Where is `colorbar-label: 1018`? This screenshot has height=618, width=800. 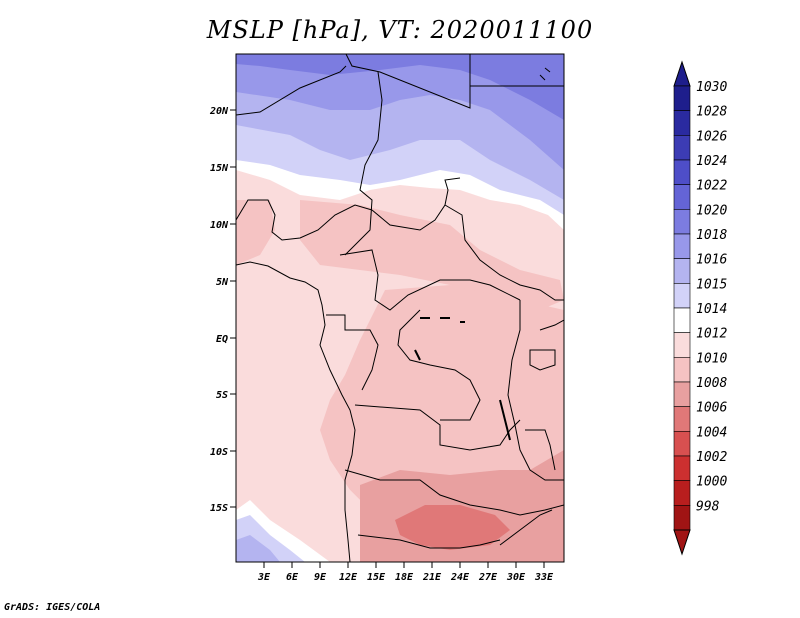 colorbar-label: 1018 is located at coordinates (711, 235).